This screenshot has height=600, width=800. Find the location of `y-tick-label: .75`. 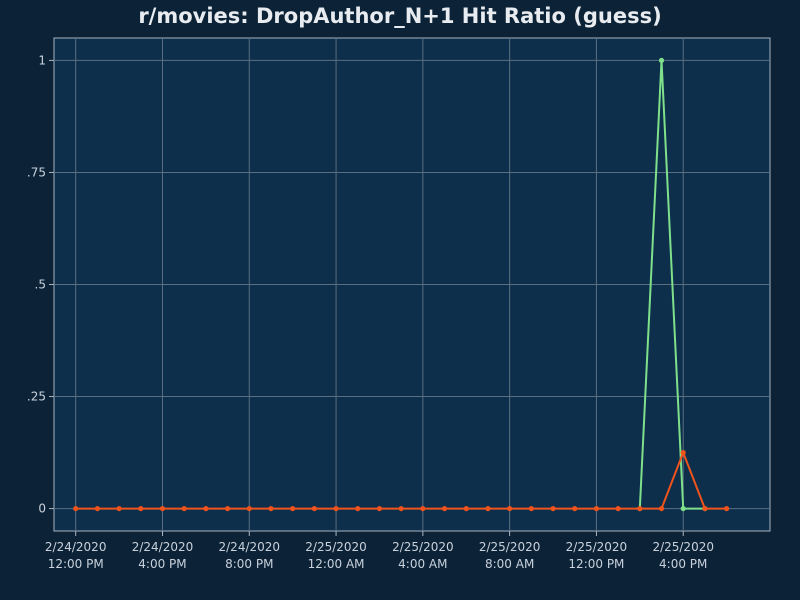

y-tick-label: .75 is located at coordinates (36, 172).